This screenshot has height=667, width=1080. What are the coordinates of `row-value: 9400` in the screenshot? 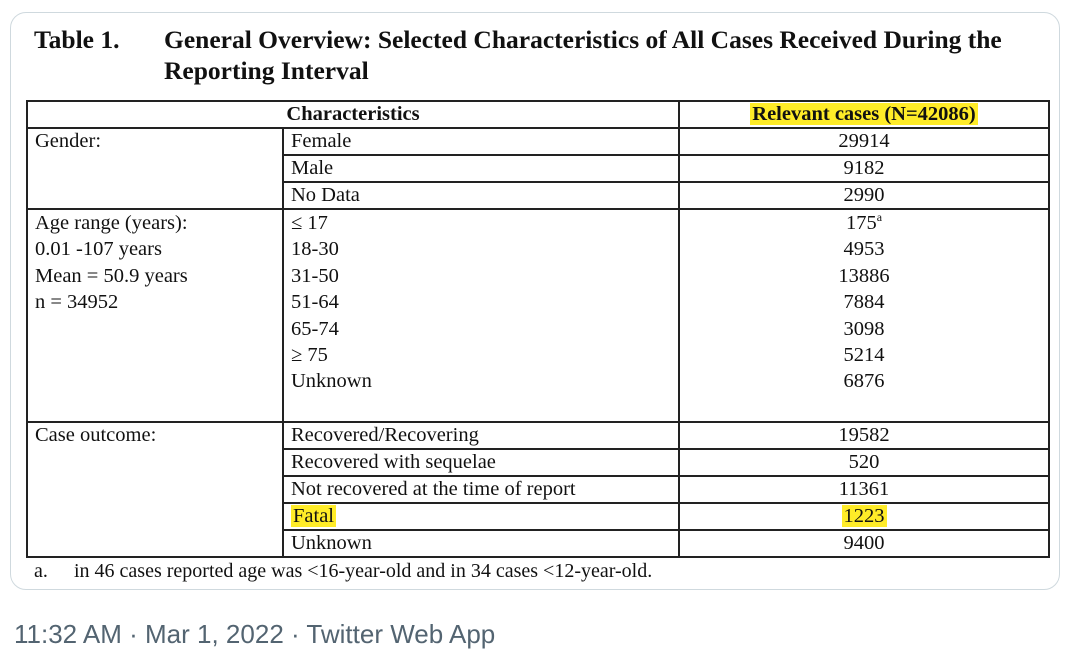 It's located at (864, 544).